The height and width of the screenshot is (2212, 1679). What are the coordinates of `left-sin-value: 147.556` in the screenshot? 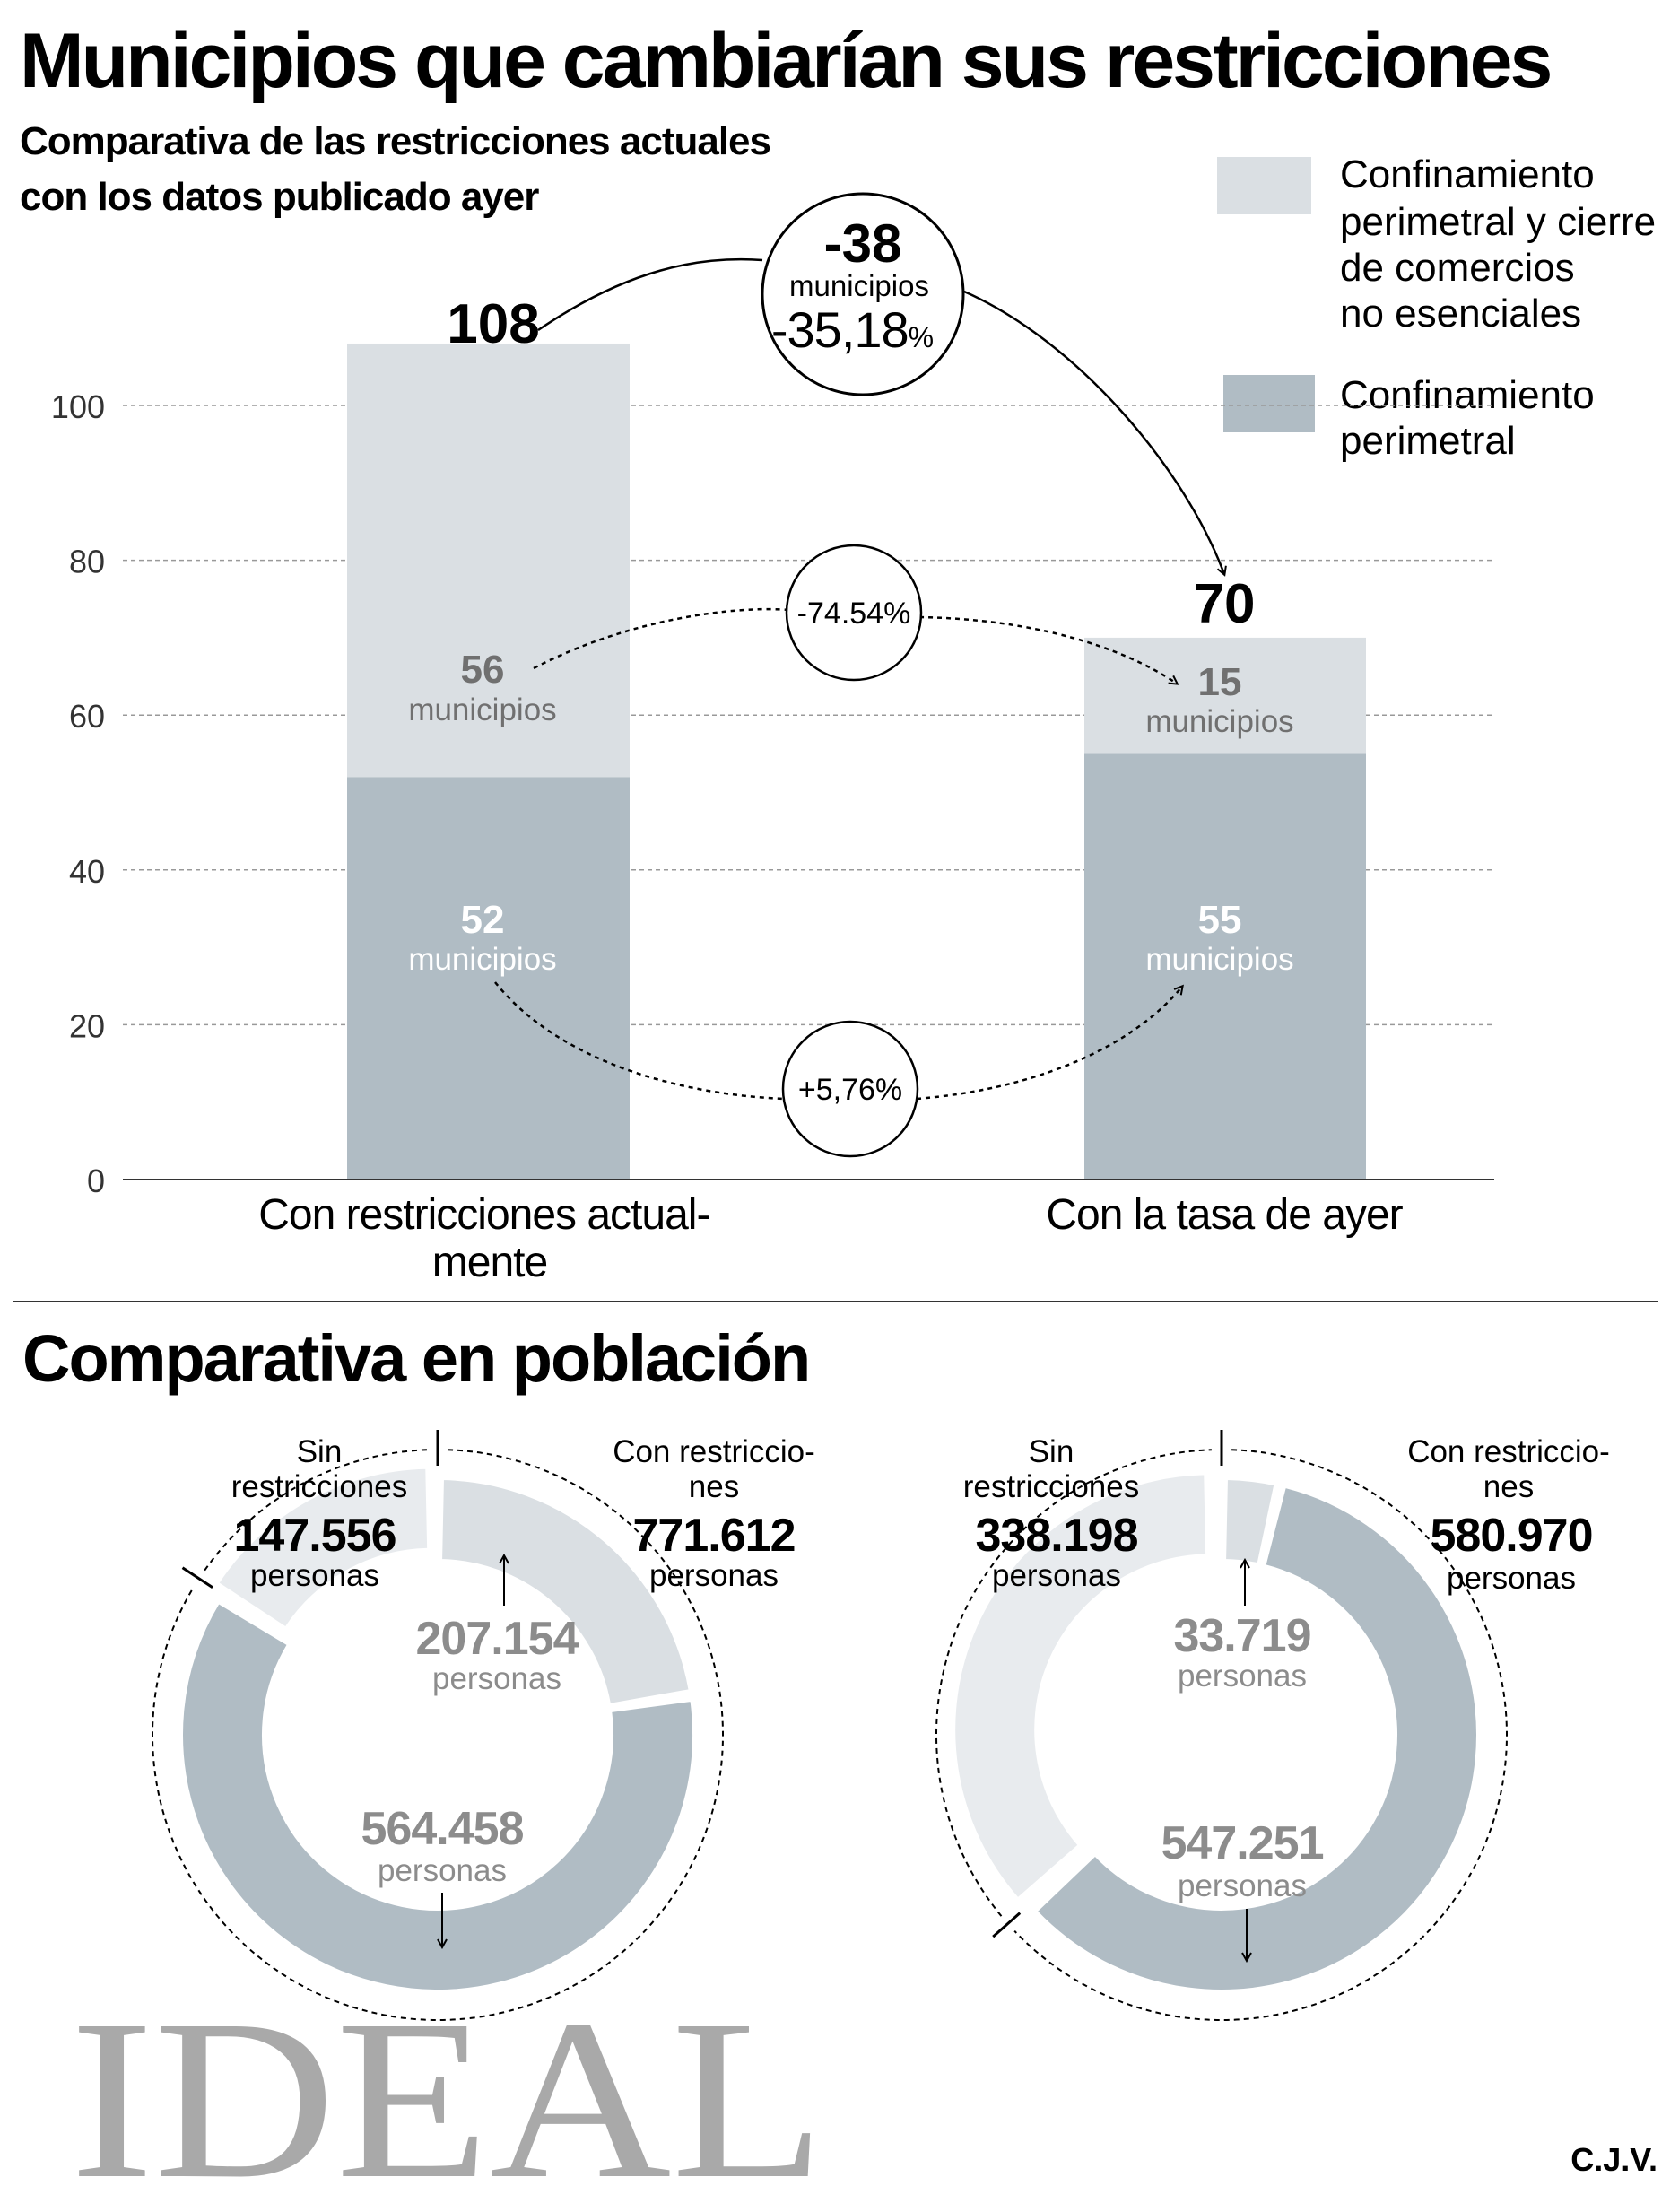 It's located at (315, 1536).